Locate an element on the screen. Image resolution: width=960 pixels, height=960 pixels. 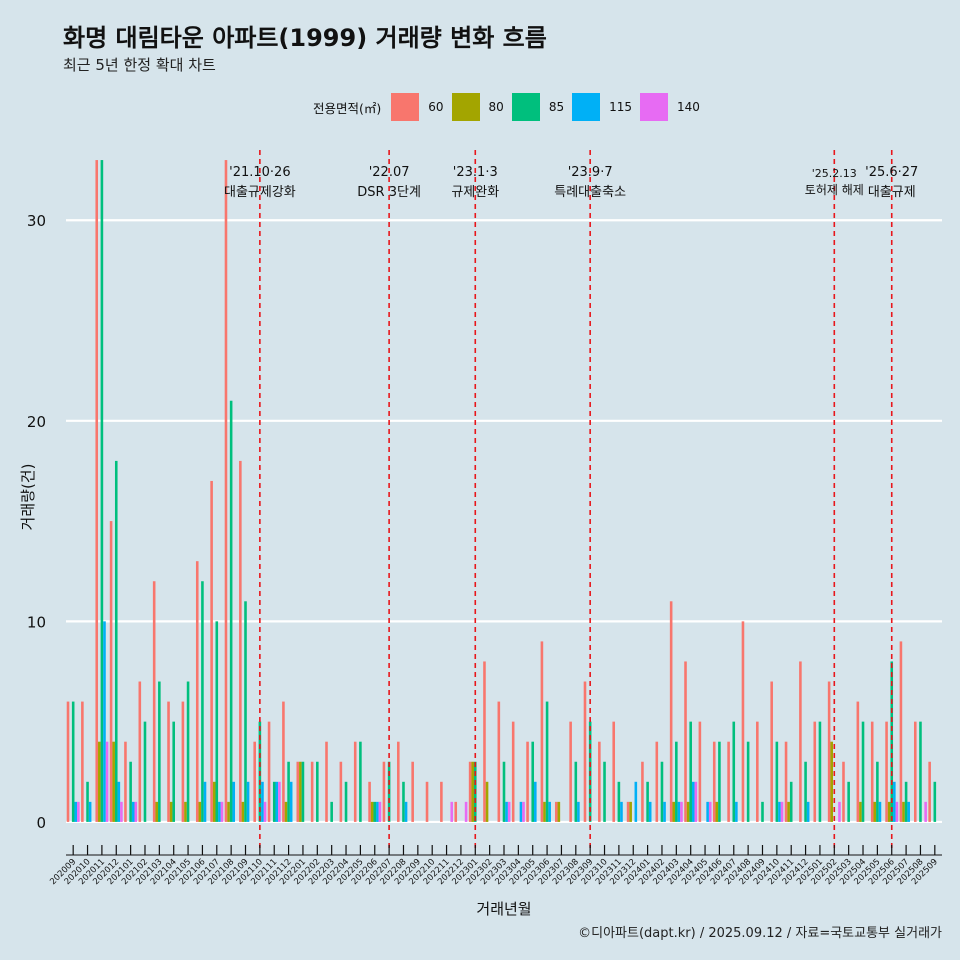
event-label-2: 규제완화 is located at coordinates (475, 192).